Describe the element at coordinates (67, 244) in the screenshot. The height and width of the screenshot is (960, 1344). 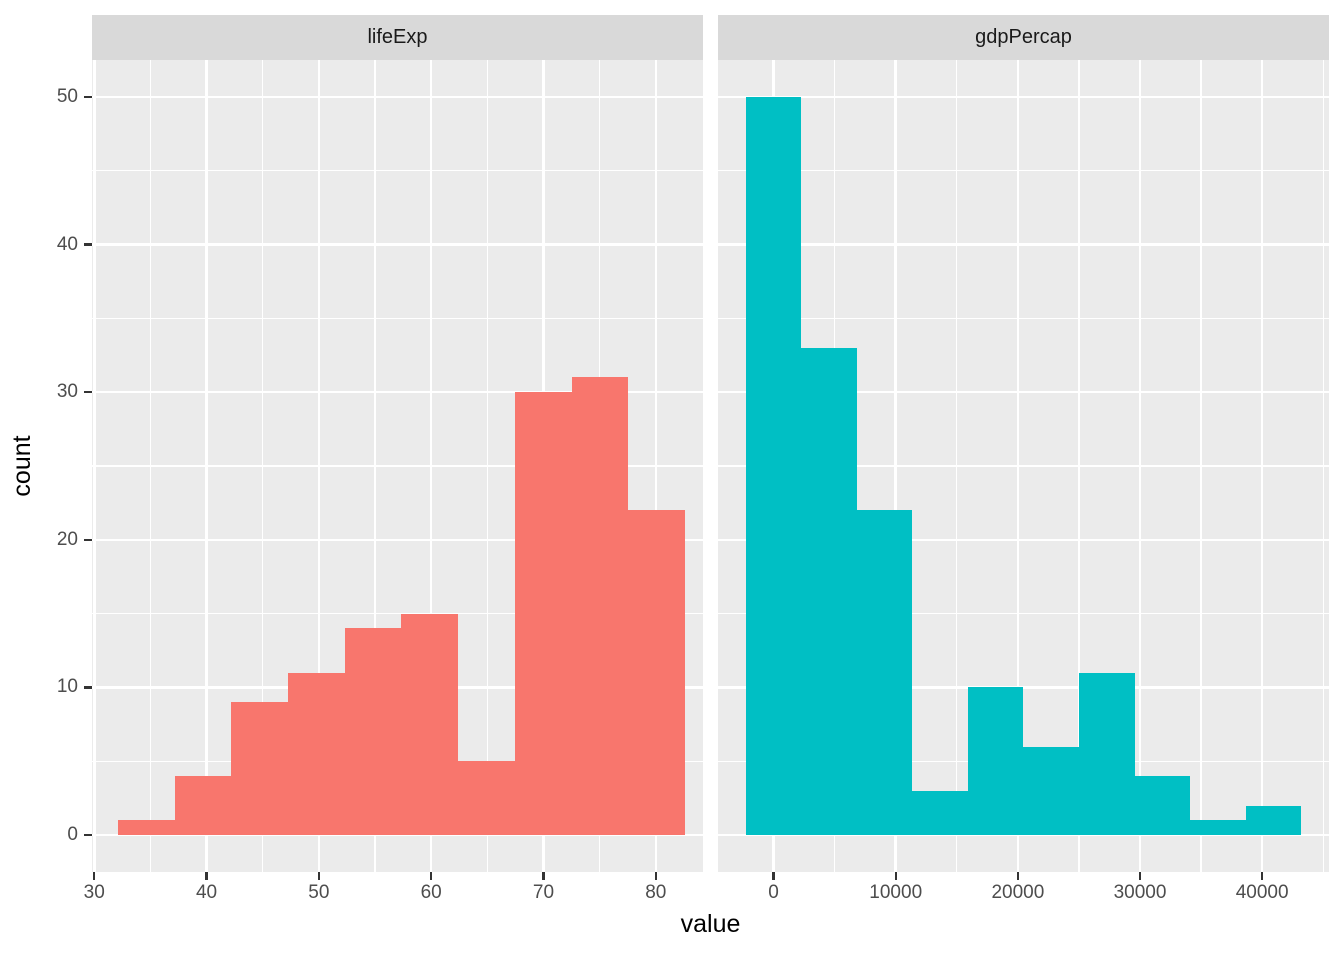
I see `y-tick-label: 40` at that location.